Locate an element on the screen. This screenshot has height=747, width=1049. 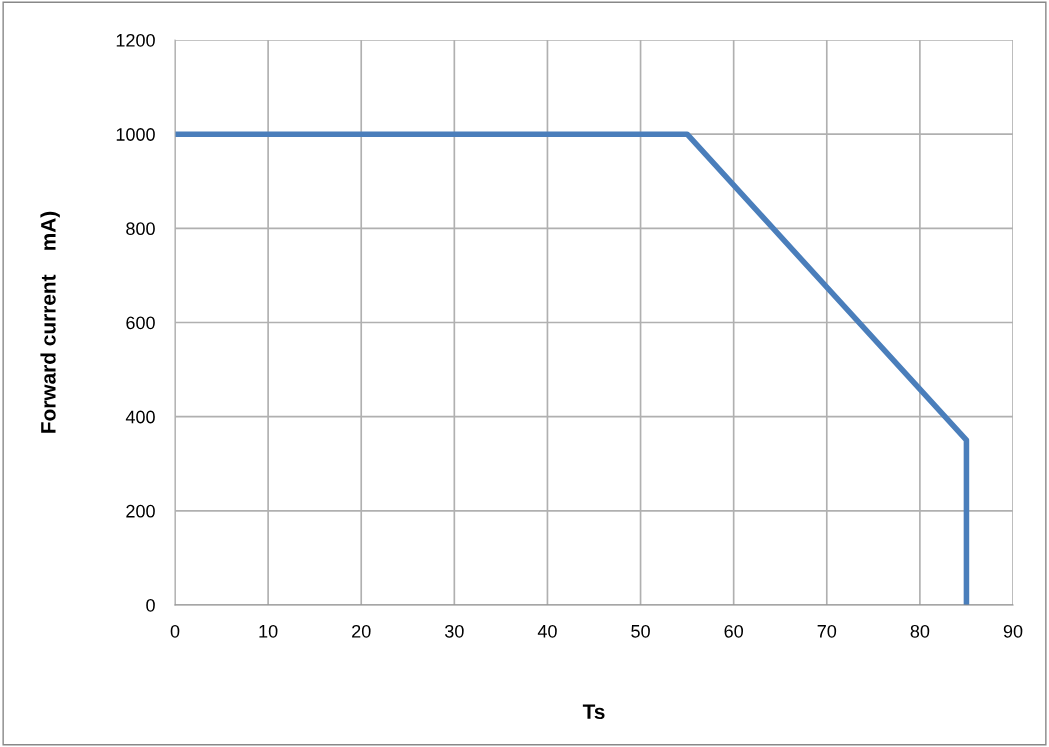
y-tick-label: 600 is located at coordinates (140, 323).